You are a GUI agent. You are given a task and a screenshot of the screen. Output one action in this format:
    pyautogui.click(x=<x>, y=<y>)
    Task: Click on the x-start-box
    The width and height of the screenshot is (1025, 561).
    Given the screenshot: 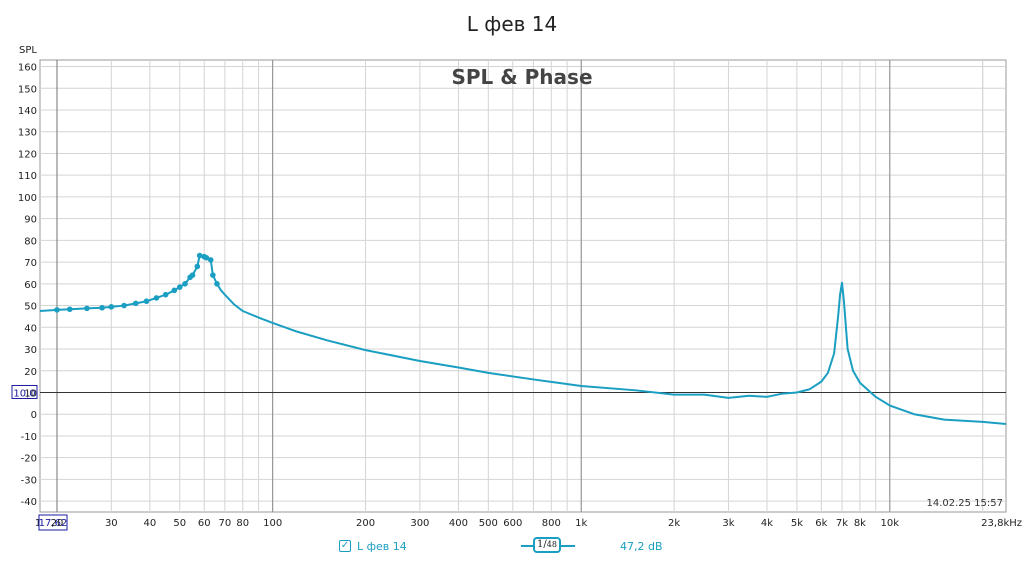 What is the action you would take?
    pyautogui.click(x=53, y=522)
    